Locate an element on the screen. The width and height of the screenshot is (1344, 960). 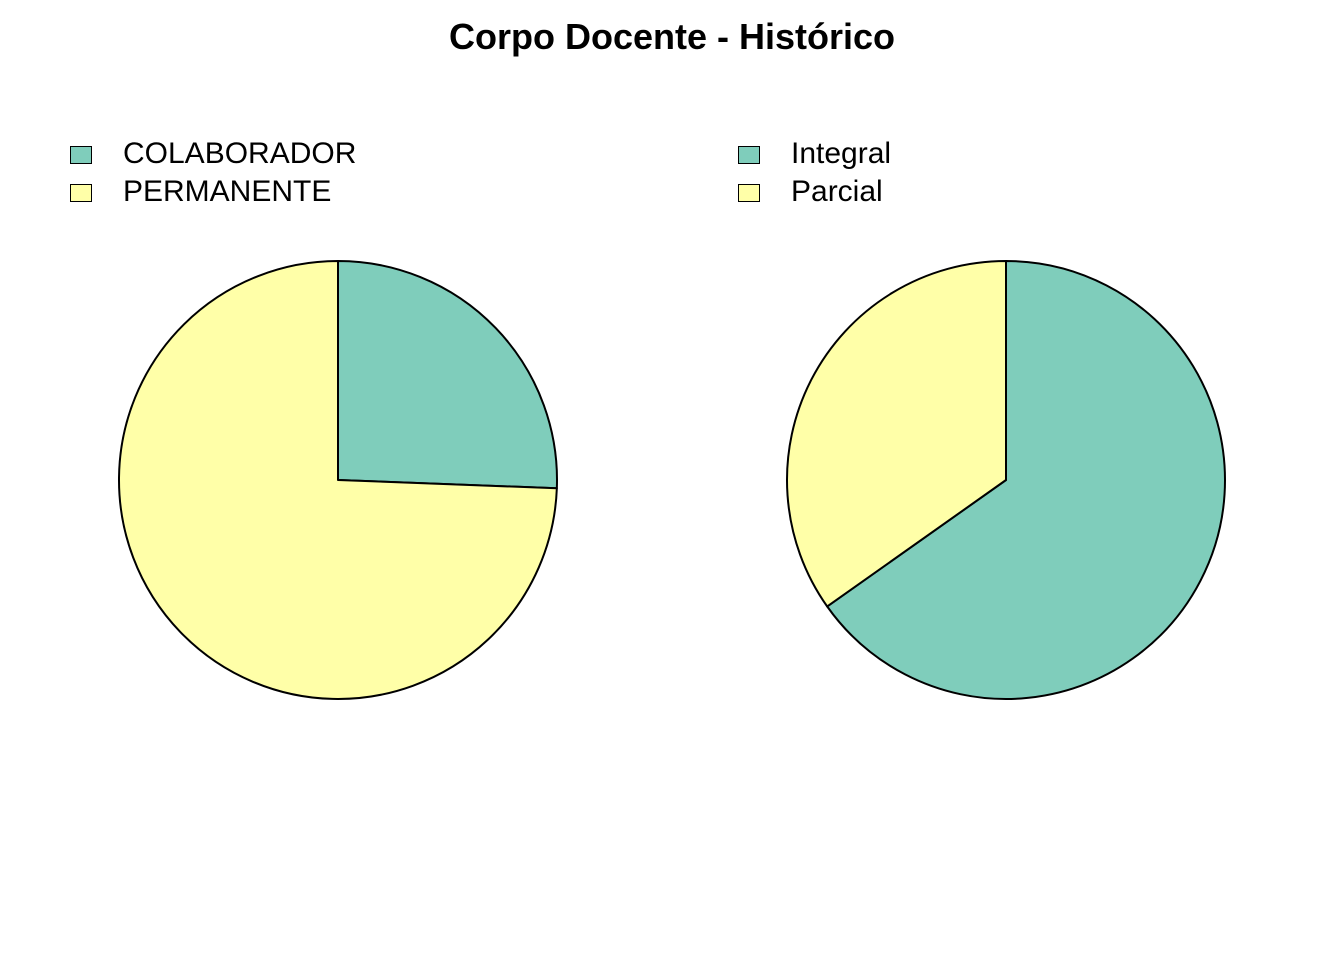
legend-label-parcial: Parcial is located at coordinates (837, 191).